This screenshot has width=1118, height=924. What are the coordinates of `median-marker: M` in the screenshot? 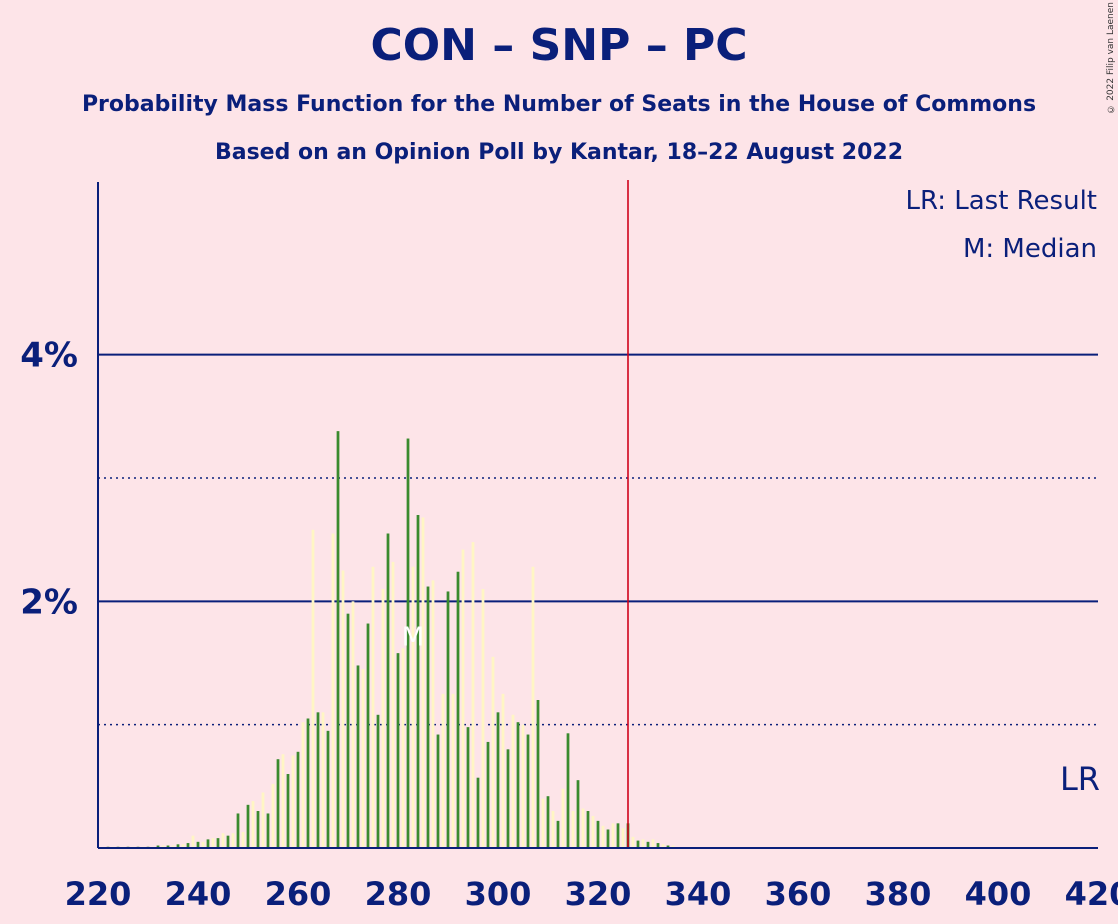 It's located at (413, 638).